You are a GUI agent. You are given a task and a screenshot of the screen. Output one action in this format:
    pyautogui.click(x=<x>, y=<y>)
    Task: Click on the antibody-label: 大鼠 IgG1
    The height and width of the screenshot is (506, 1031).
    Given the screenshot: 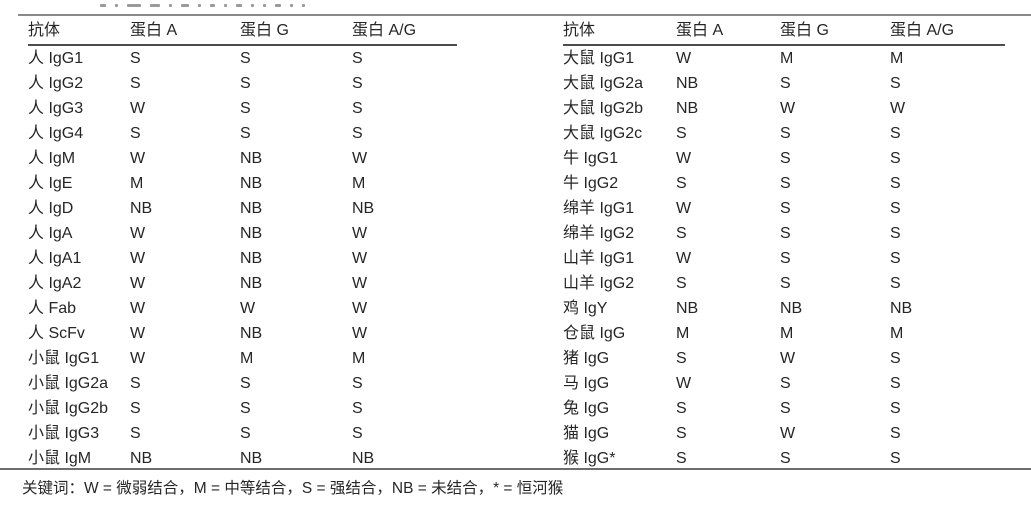 What is the action you would take?
    pyautogui.click(x=599, y=58)
    